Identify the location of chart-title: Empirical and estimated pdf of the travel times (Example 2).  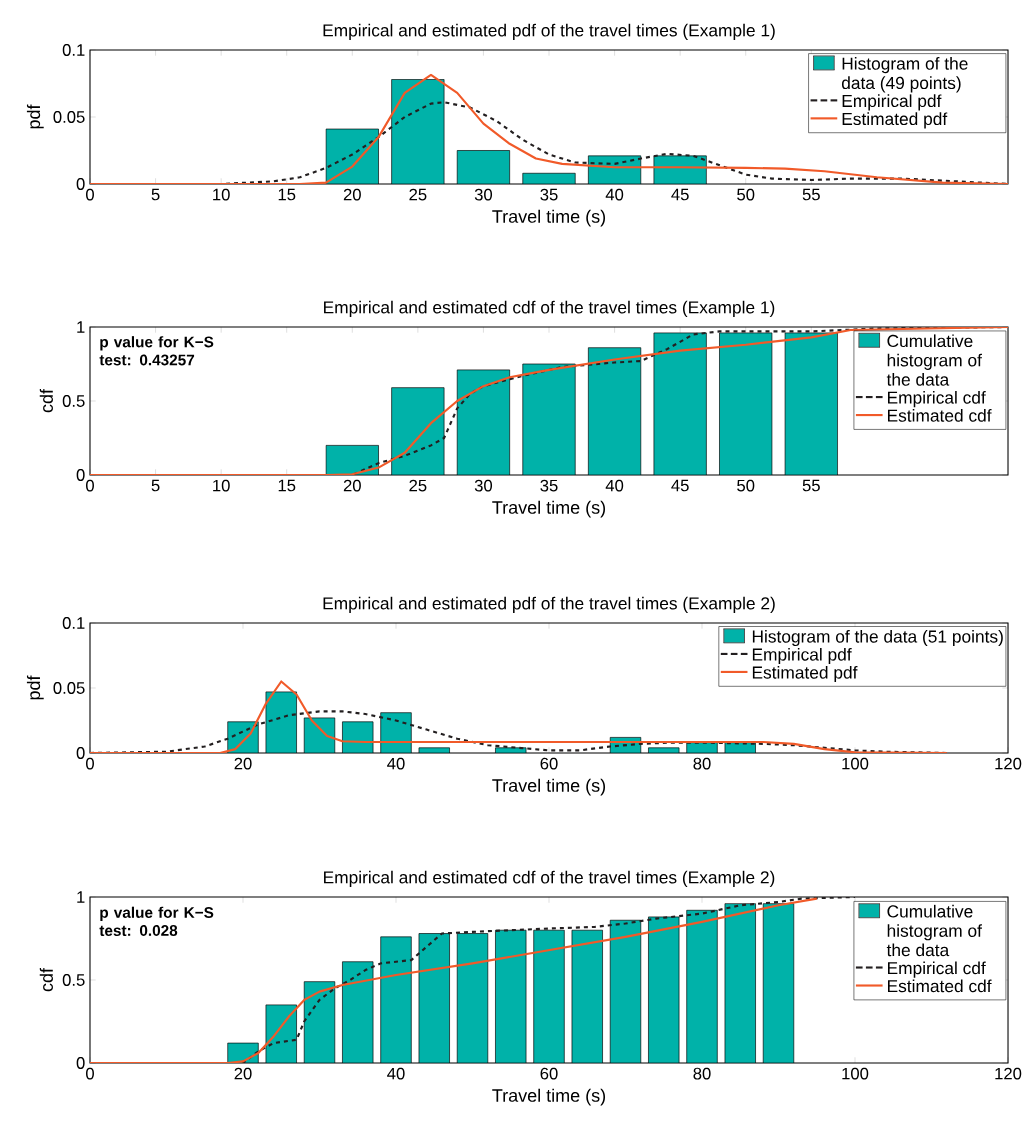
(549, 604).